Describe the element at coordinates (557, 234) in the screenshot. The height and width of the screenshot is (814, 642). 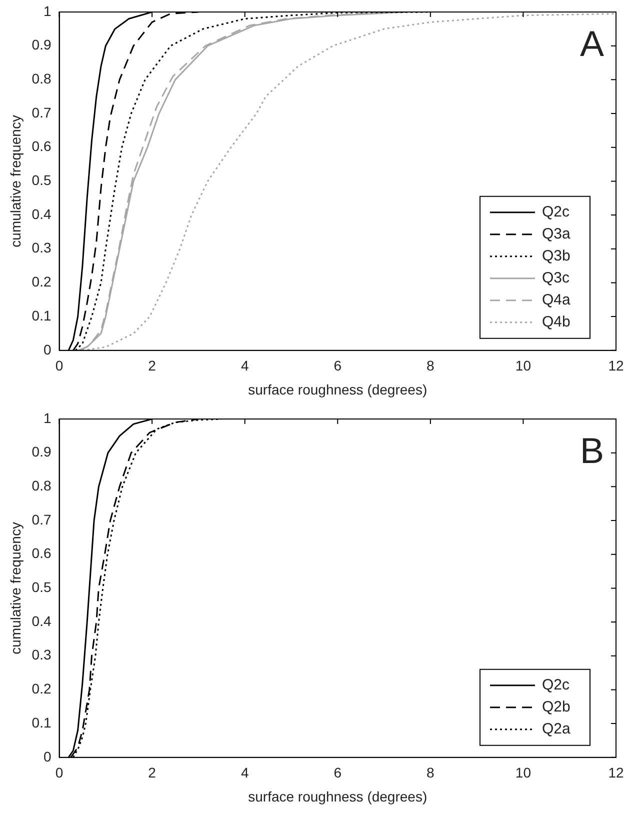
I see `legend-label: Q3a` at that location.